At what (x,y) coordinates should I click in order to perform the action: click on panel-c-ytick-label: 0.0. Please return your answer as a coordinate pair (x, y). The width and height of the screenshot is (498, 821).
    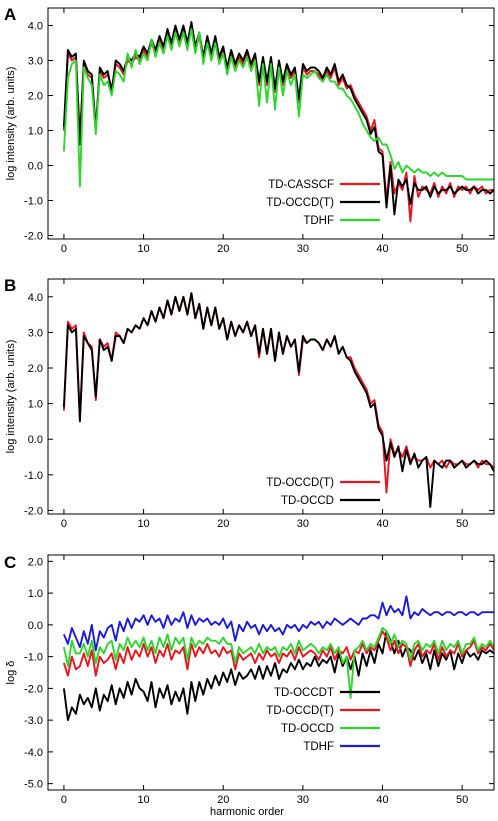
    Looking at the image, I should click on (35, 626).